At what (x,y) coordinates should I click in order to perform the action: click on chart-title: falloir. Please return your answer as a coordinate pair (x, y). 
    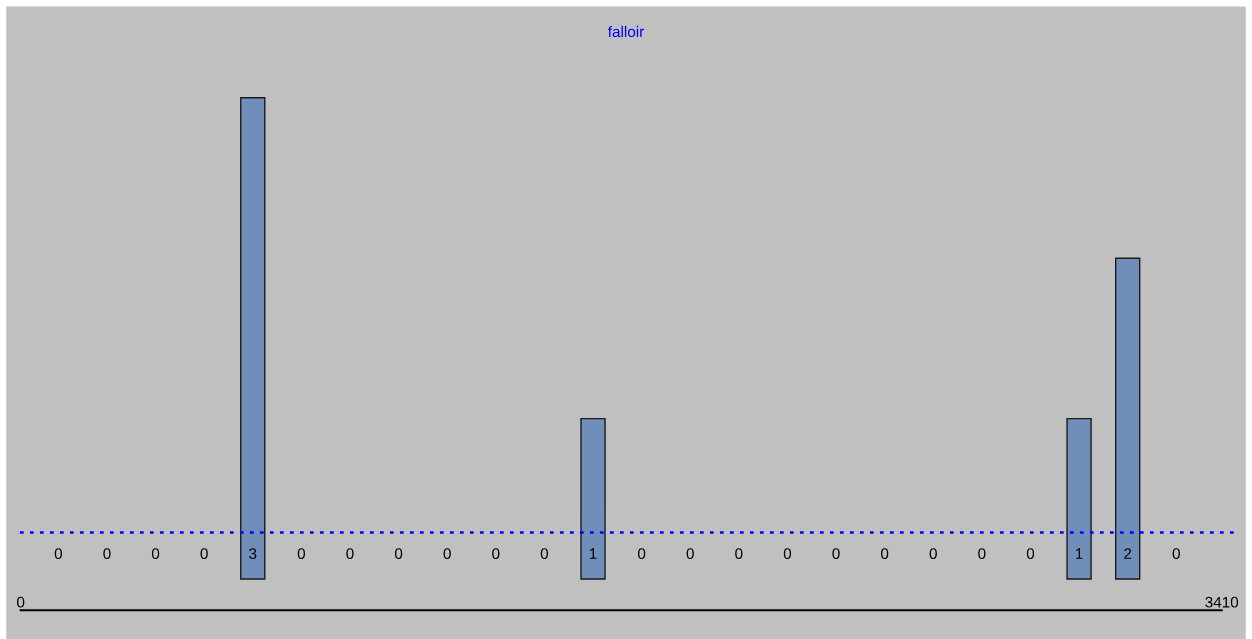
    Looking at the image, I should click on (625, 31).